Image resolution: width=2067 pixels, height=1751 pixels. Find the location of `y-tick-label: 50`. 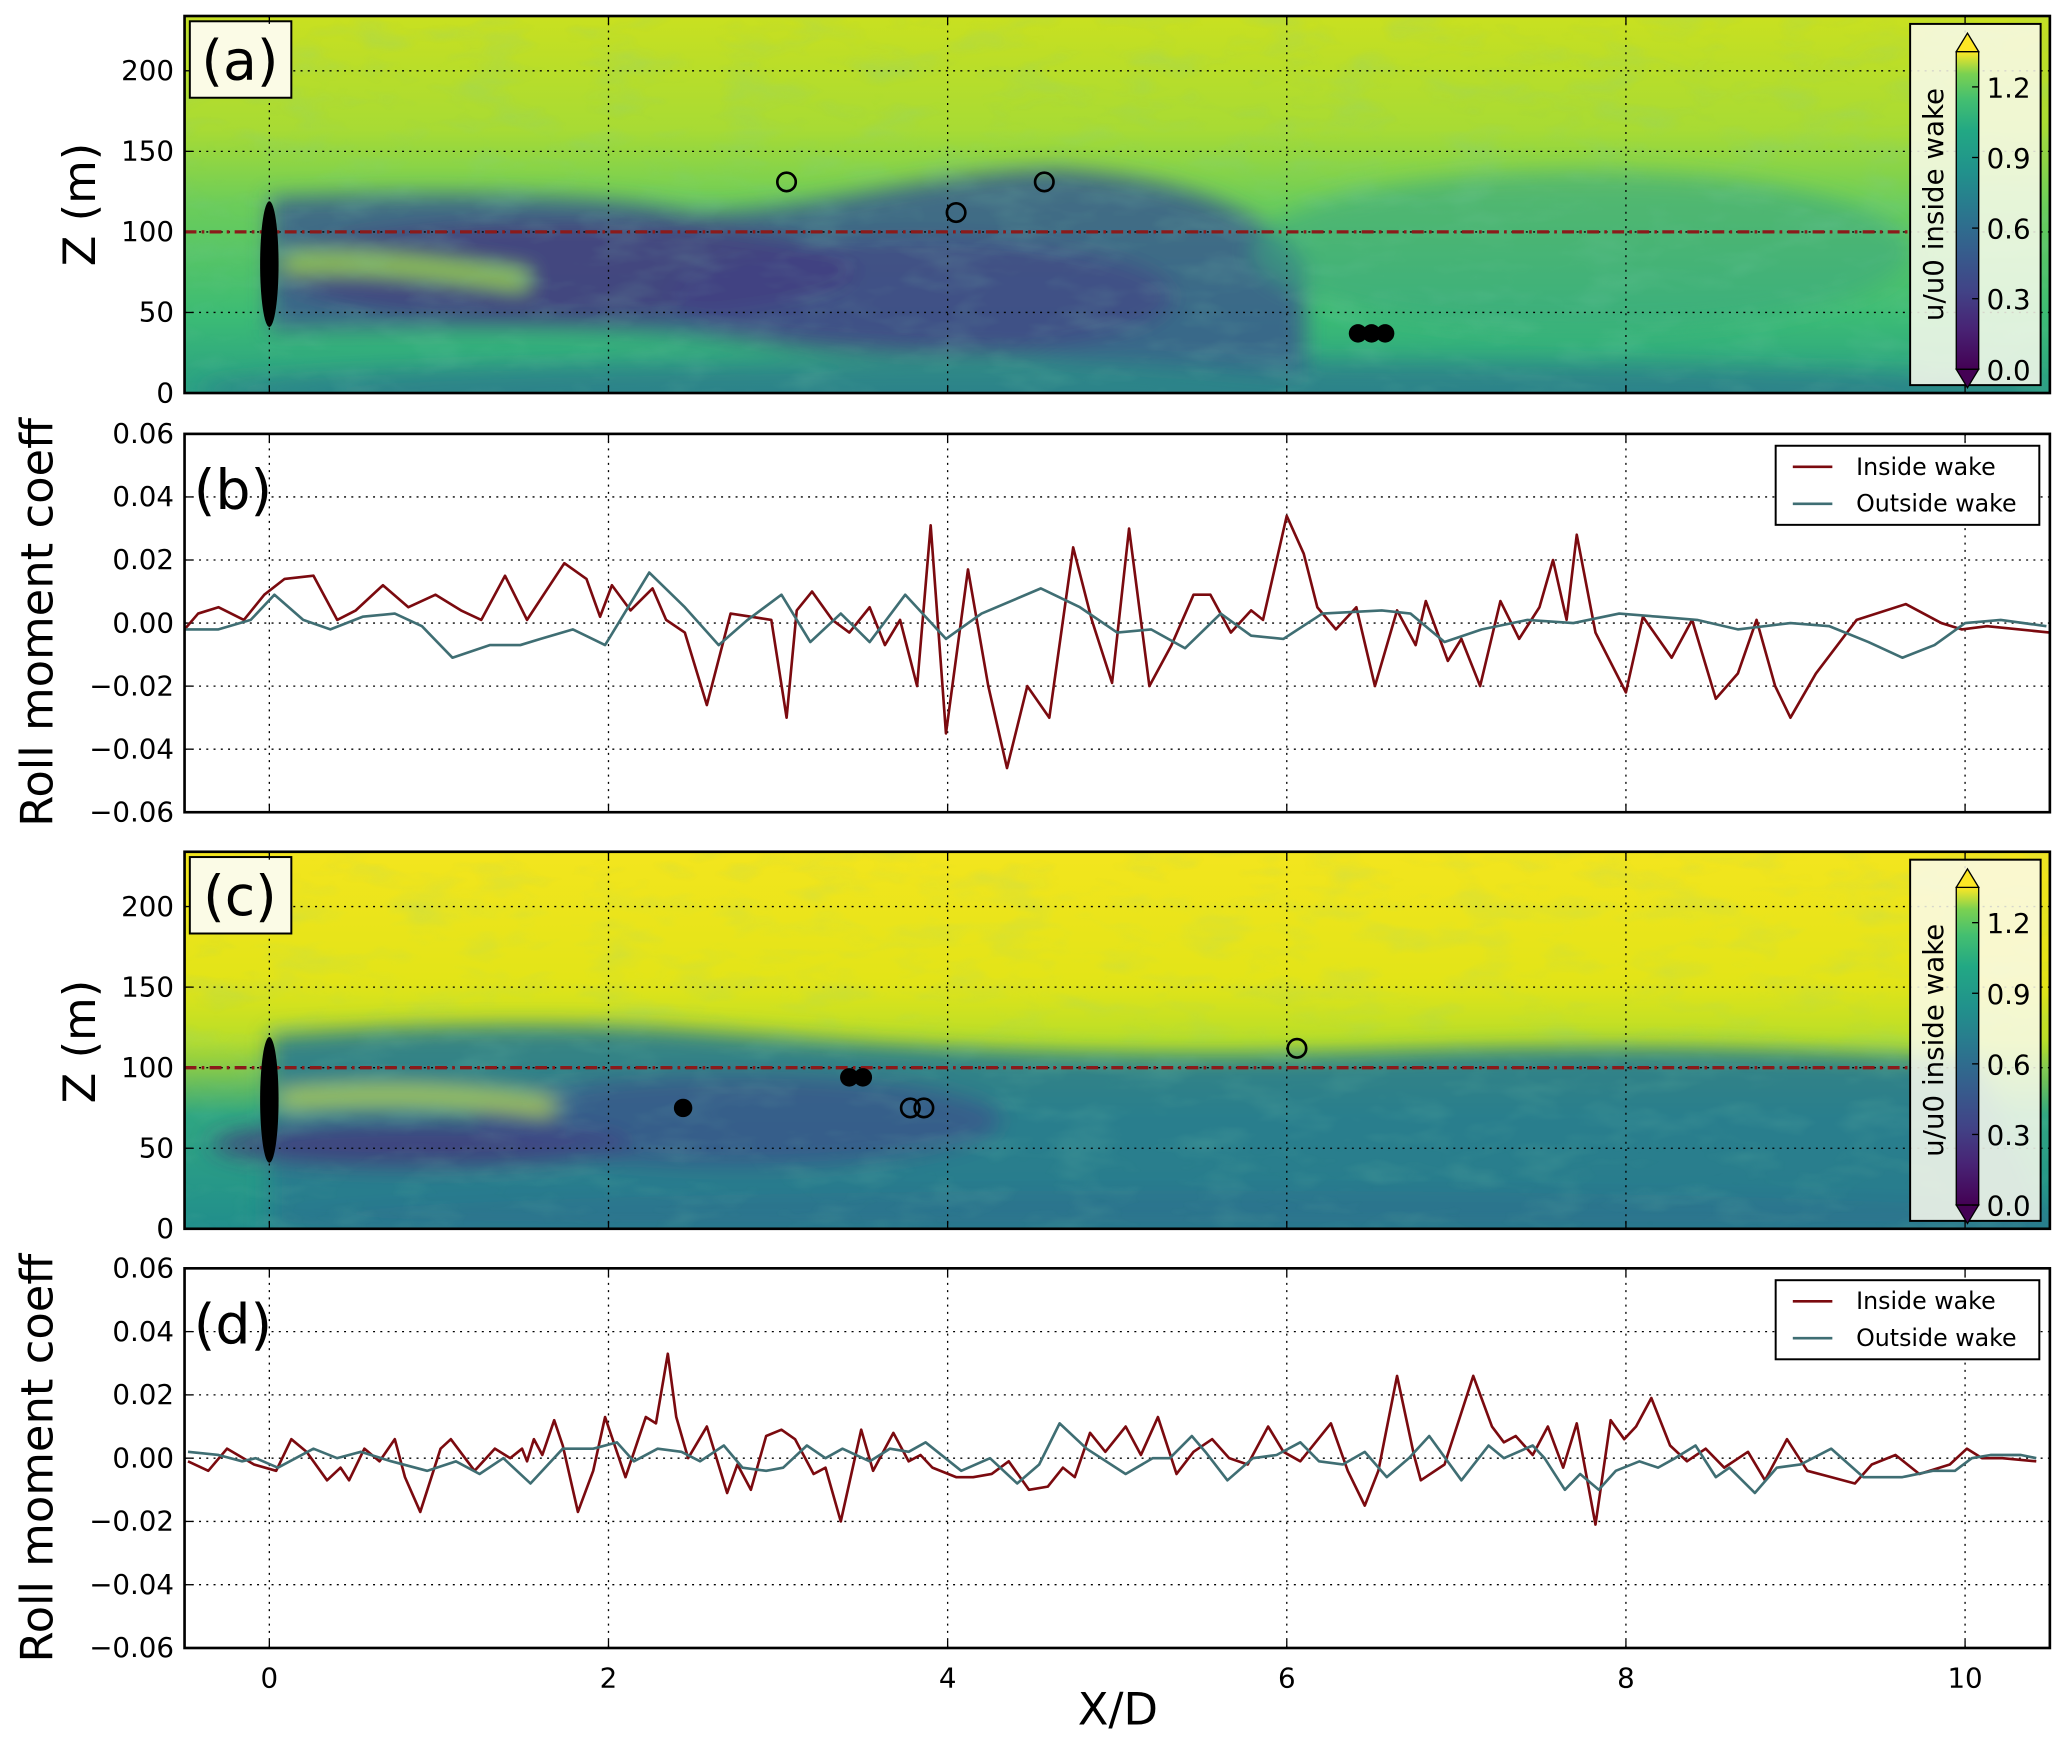

y-tick-label: 50 is located at coordinates (156, 312).